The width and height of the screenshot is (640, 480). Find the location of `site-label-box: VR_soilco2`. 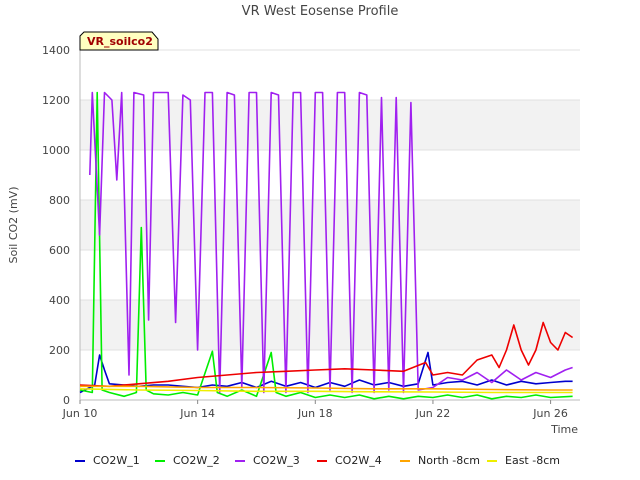

site-label-box: VR_soilco2 is located at coordinates (119, 41).